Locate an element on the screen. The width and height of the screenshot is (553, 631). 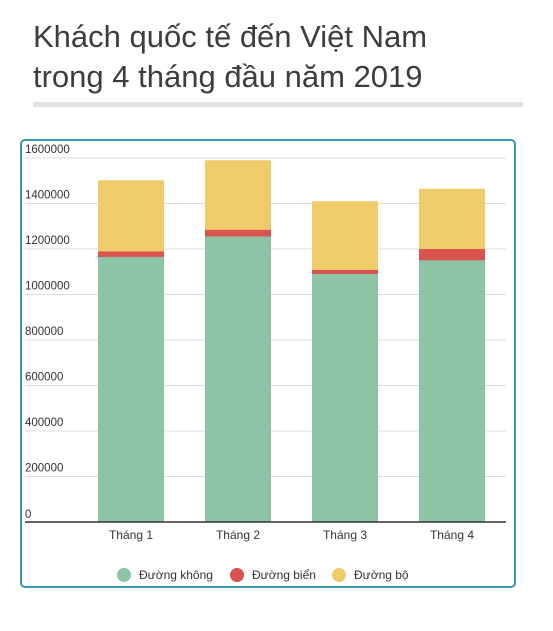
chart-title-line-1: Khách quốc tế đến Việt Nam is located at coordinates (230, 36).